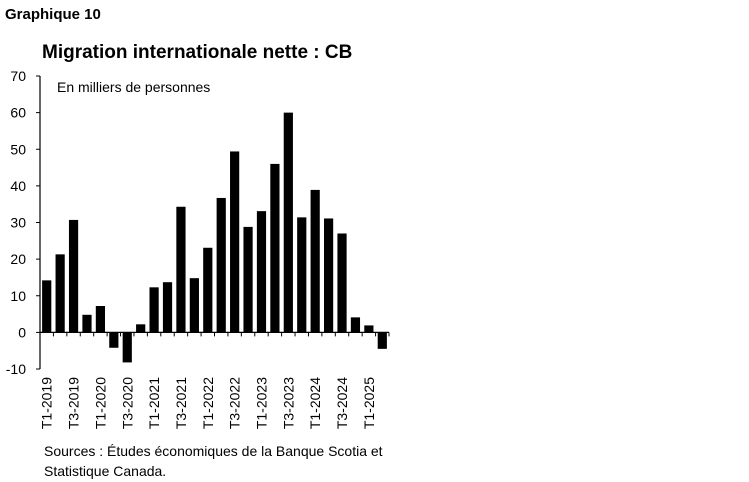 The width and height of the screenshot is (749, 482). What do you see at coordinates (315, 261) in the screenshot?
I see `bar-T1-2024` at bounding box center [315, 261].